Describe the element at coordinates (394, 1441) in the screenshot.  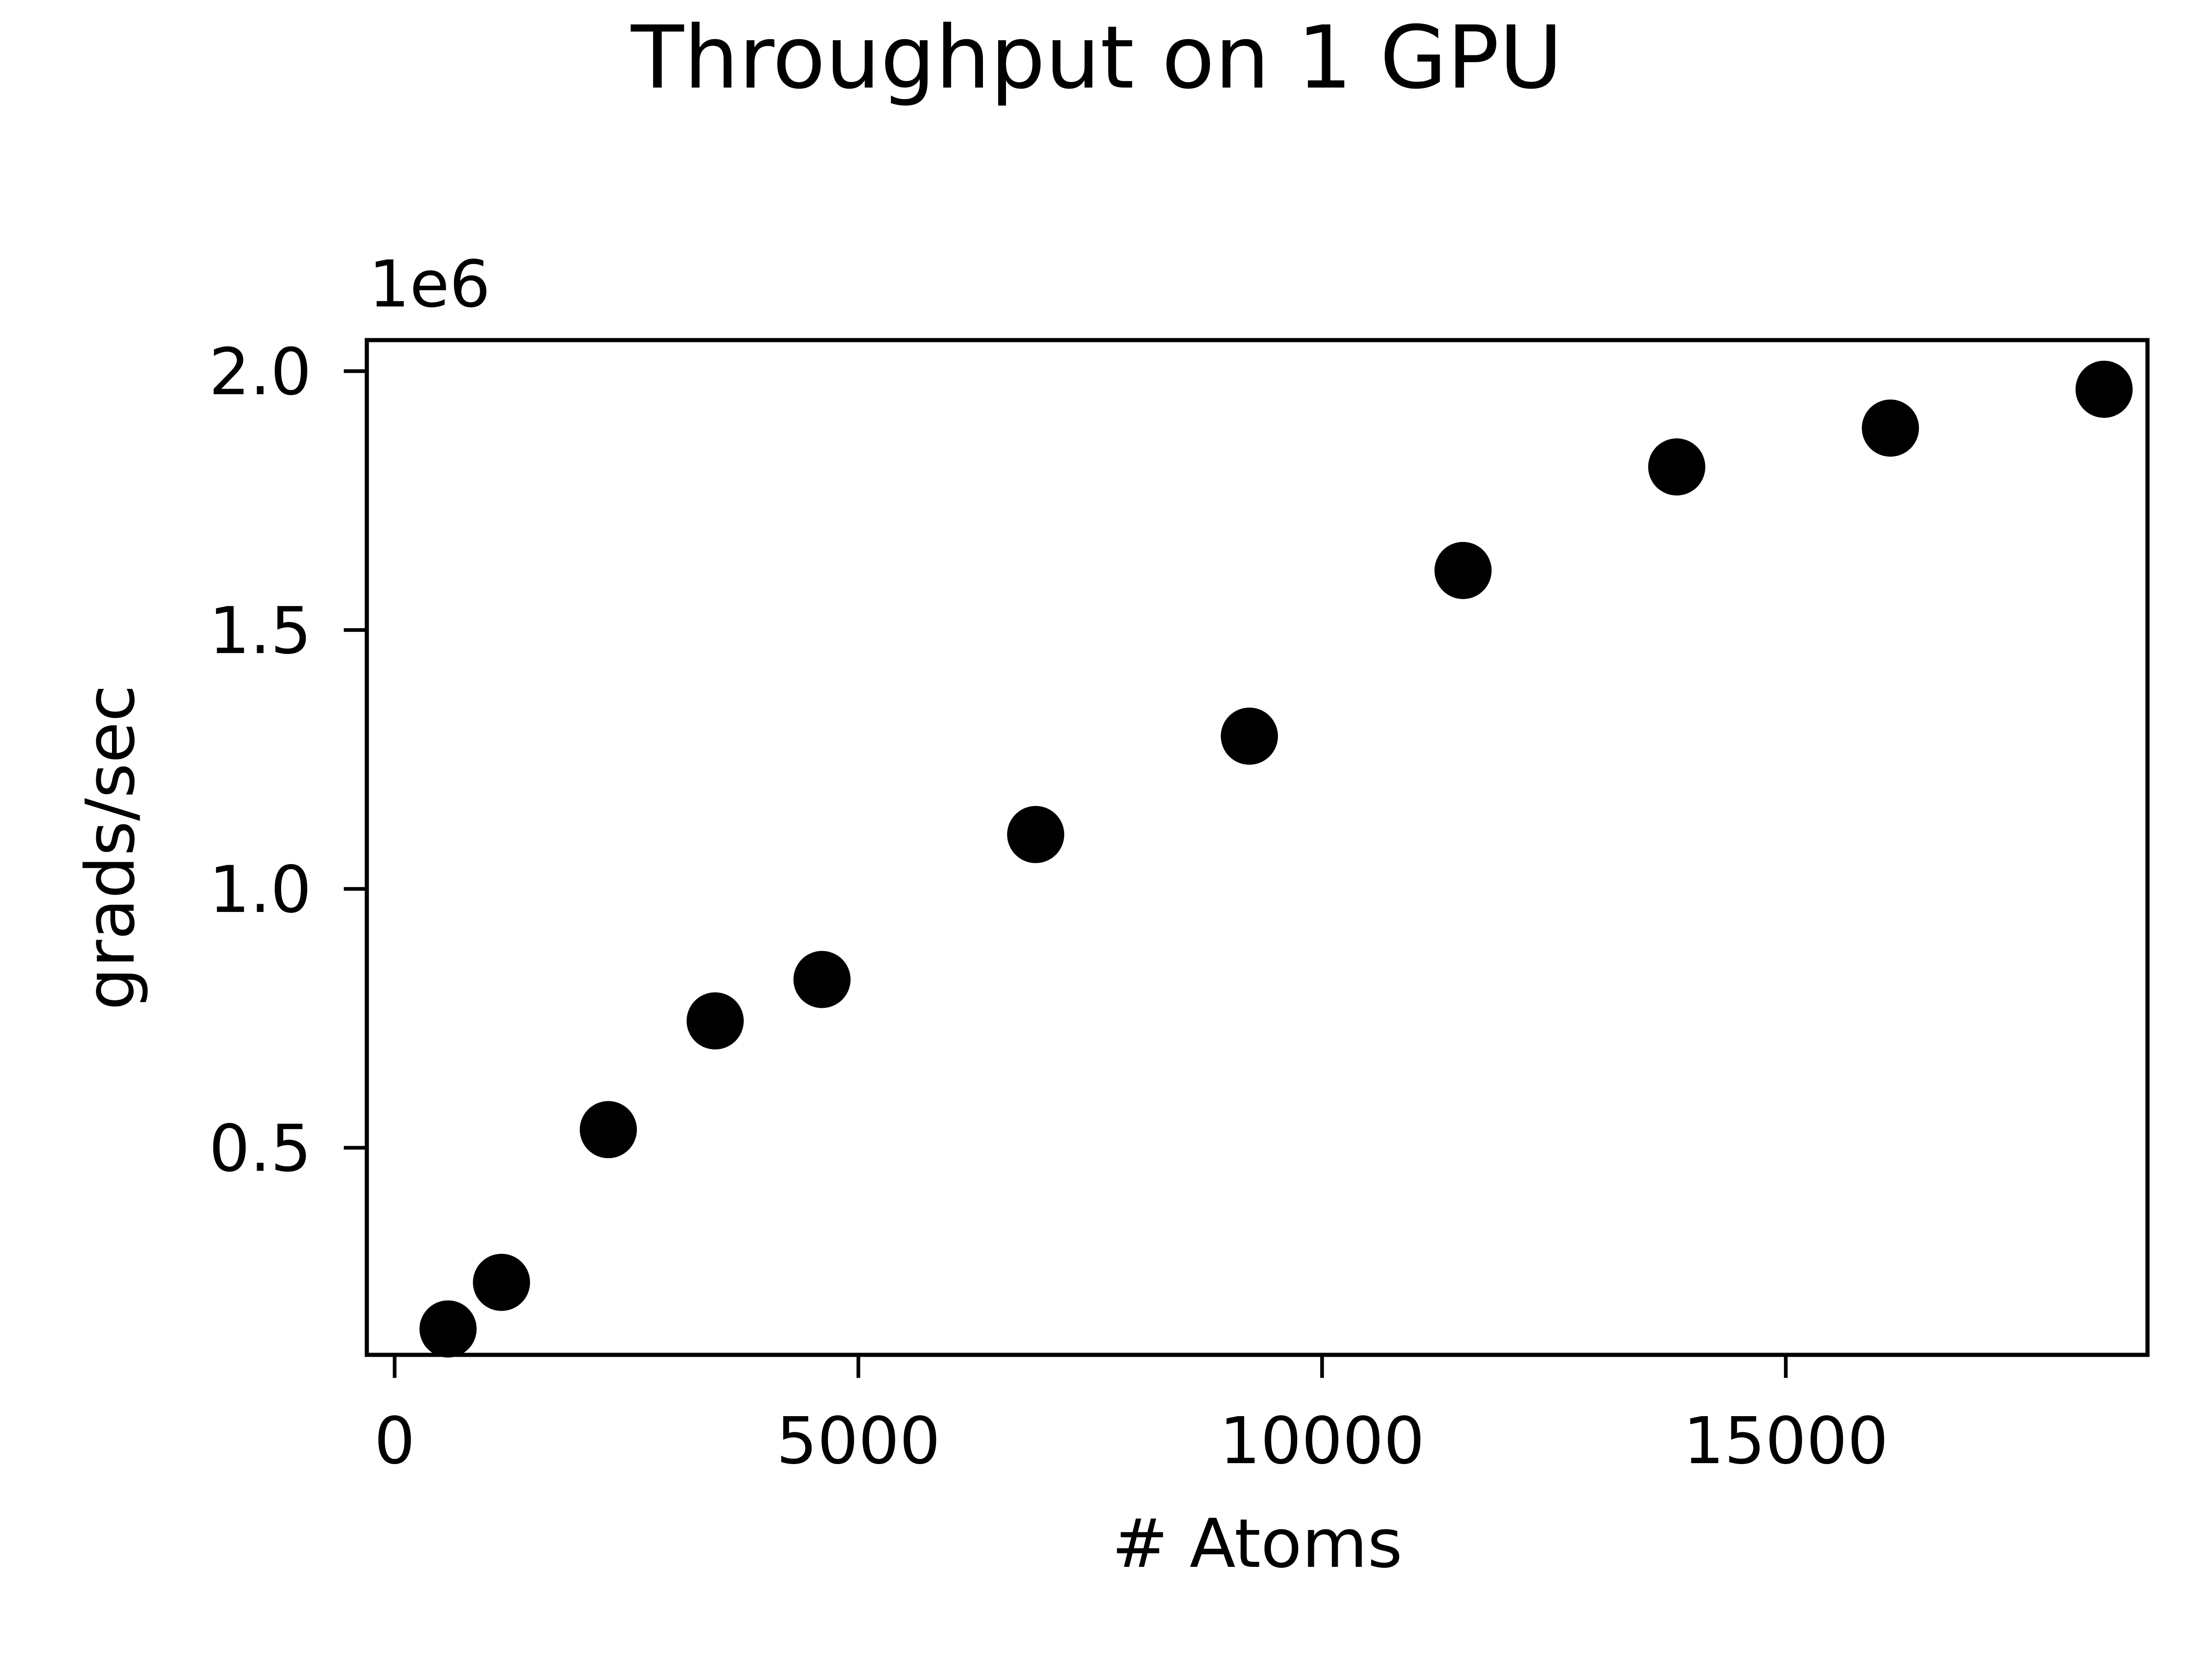
I see `x-tick-label: 0` at that location.